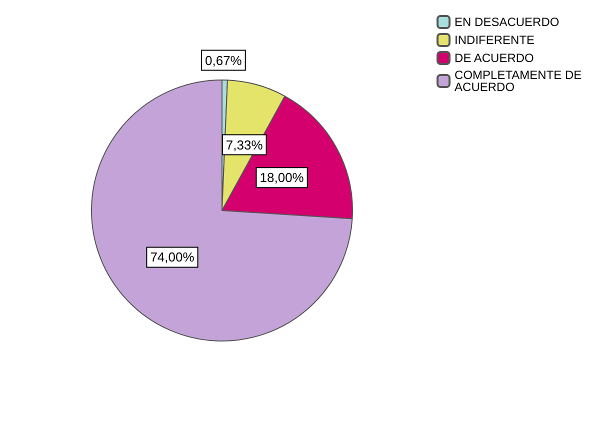  I want to click on data-label: 74,00%, so click(172, 257).